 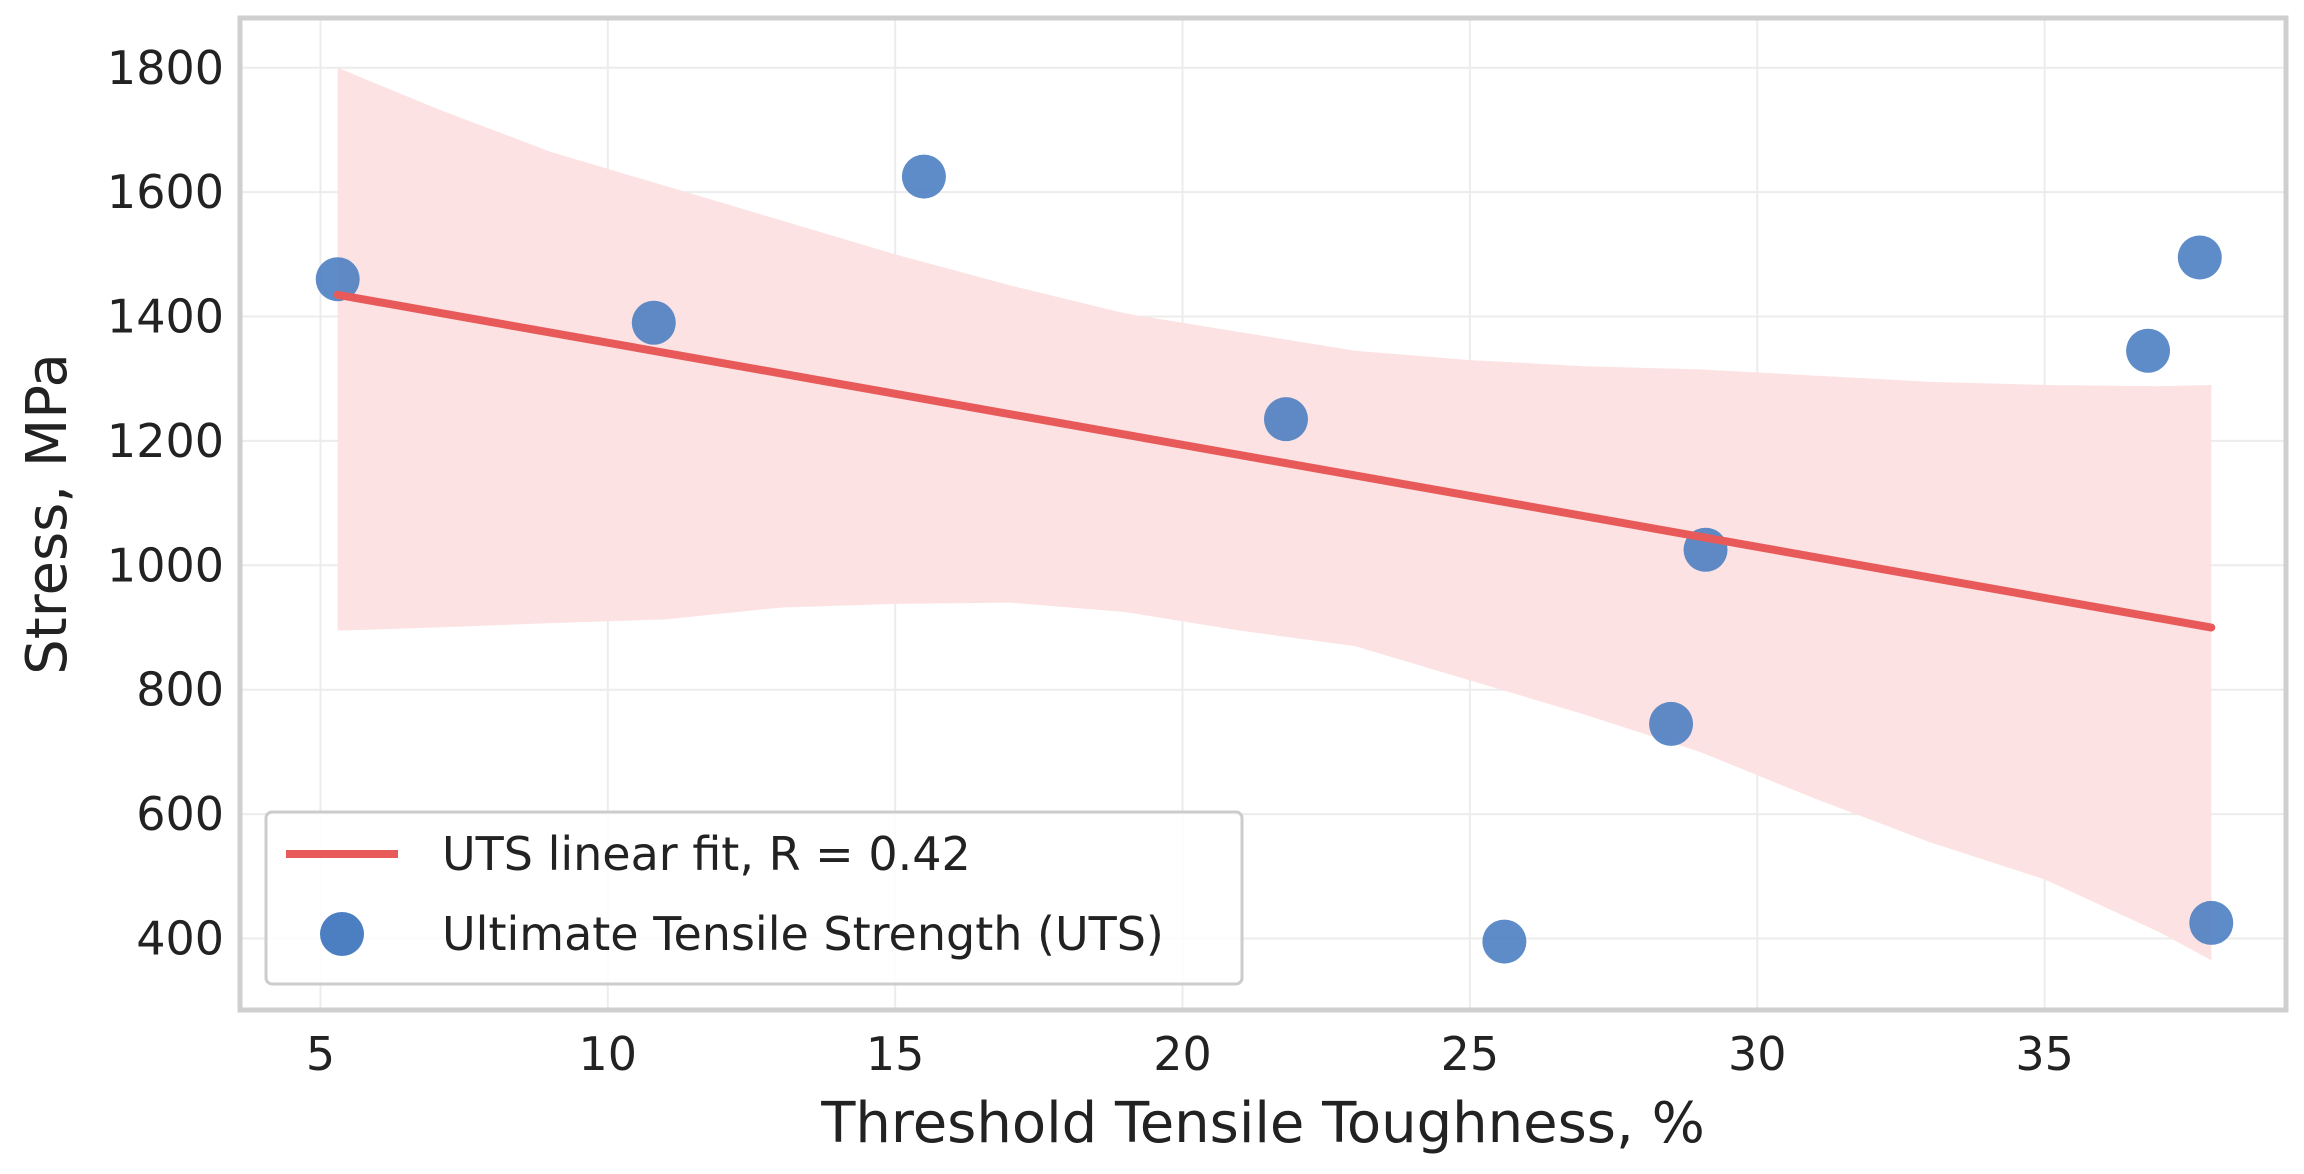 What do you see at coordinates (180, 814) in the screenshot?
I see `y-tick-label: 600` at bounding box center [180, 814].